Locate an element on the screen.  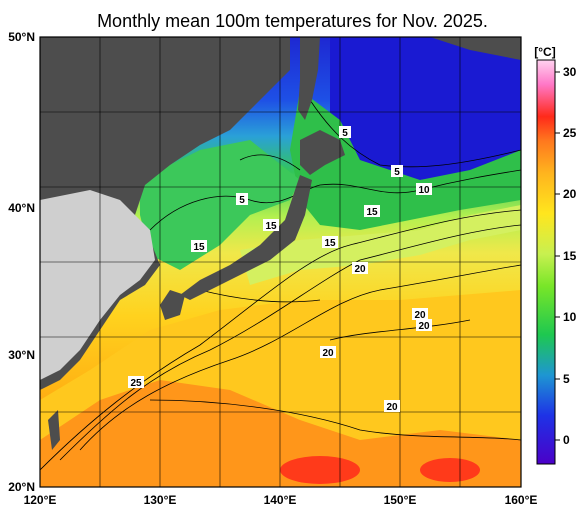
colorbar-tick: 15 is located at coordinates (570, 256).